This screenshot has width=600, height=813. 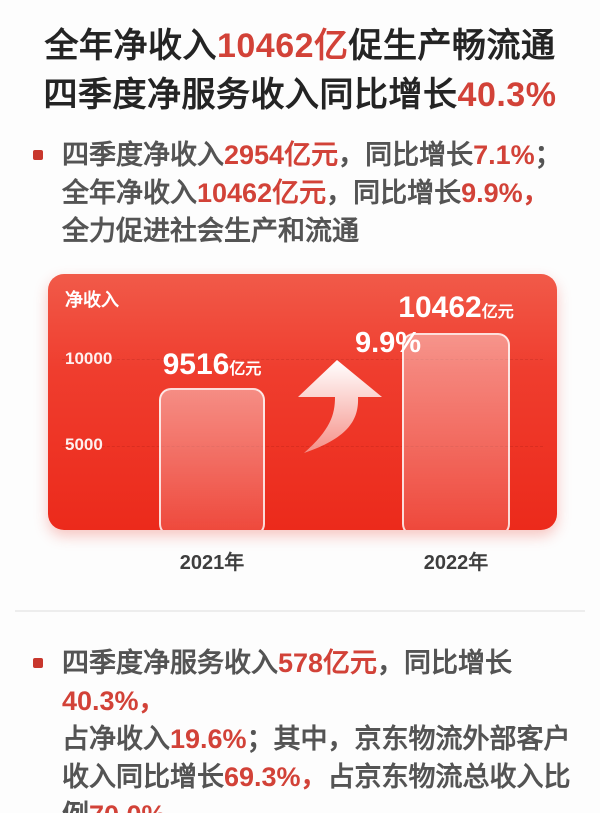 What do you see at coordinates (388, 343) in the screenshot?
I see `growth-rate-label: 9.9%` at bounding box center [388, 343].